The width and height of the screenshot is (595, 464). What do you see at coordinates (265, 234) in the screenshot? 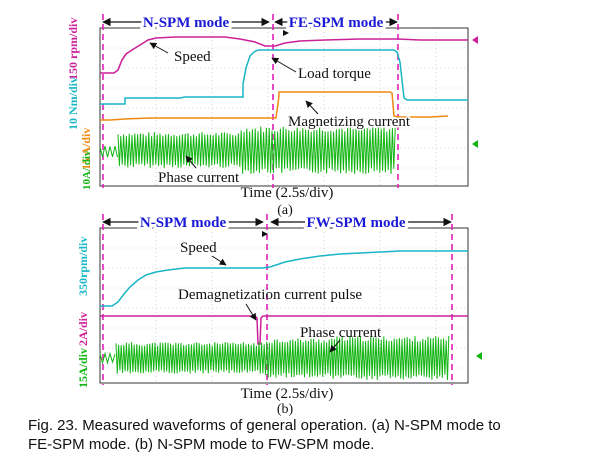
I see `panel-b-trigger-marker` at bounding box center [265, 234].